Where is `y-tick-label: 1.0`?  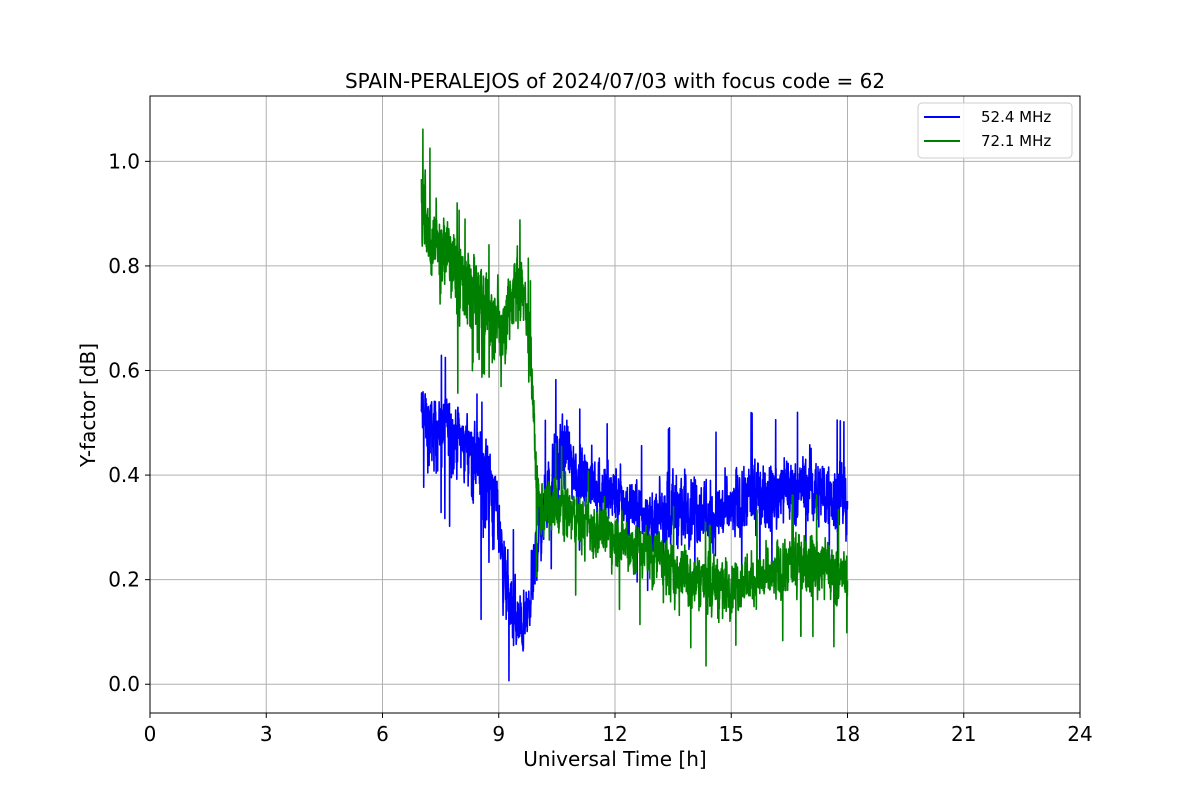 y-tick-label: 1.0 is located at coordinates (124, 161).